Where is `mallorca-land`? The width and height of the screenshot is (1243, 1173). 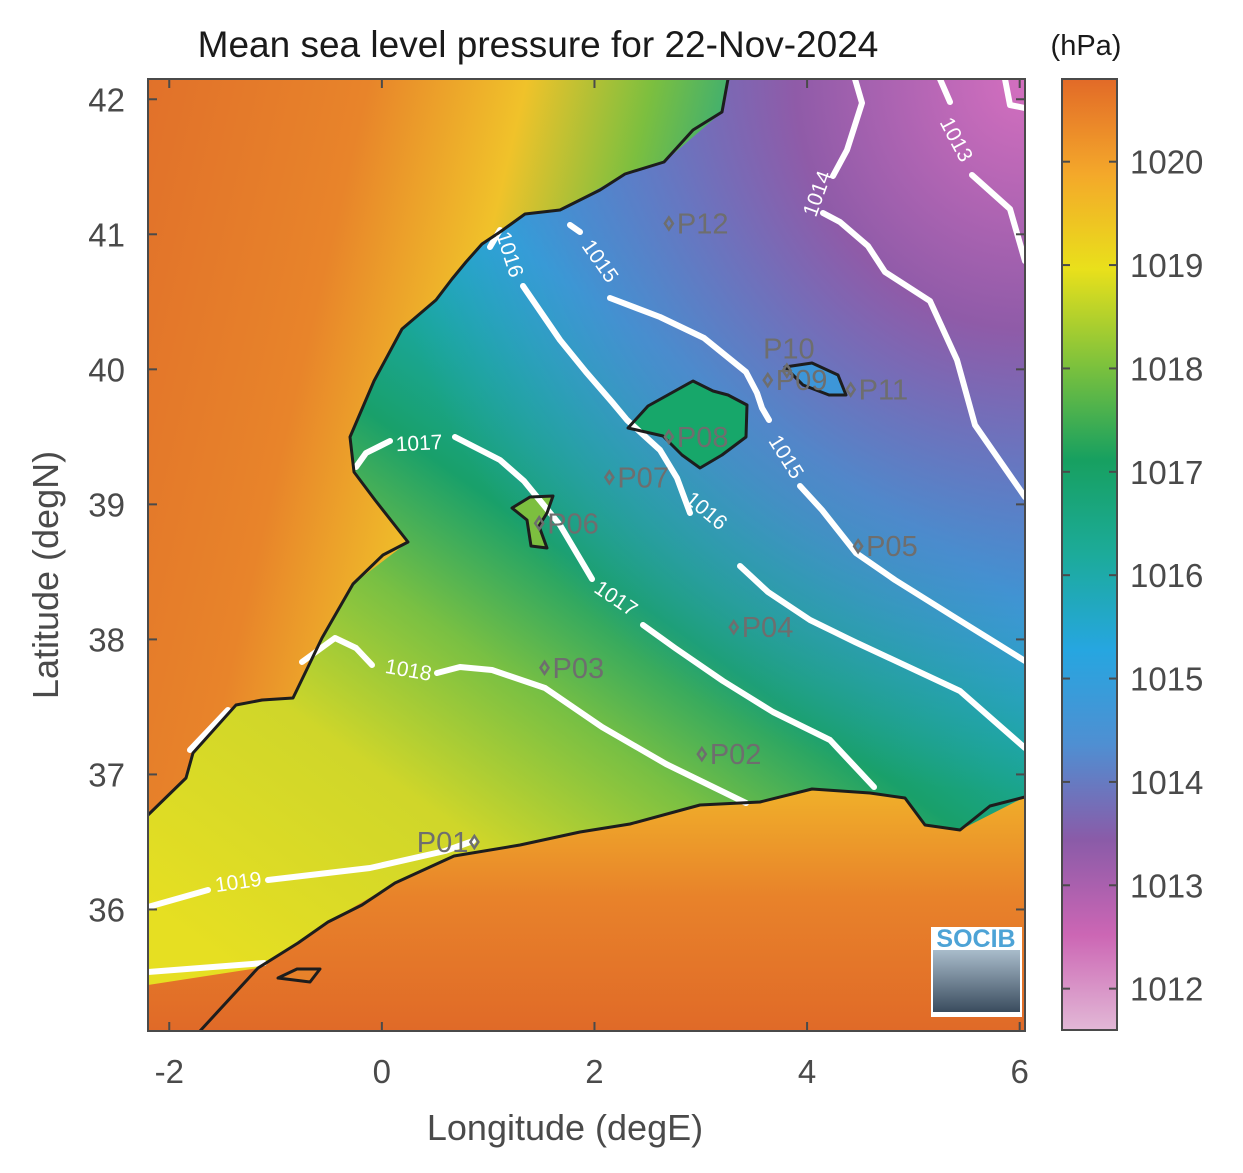
mallorca-land is located at coordinates (687, 424).